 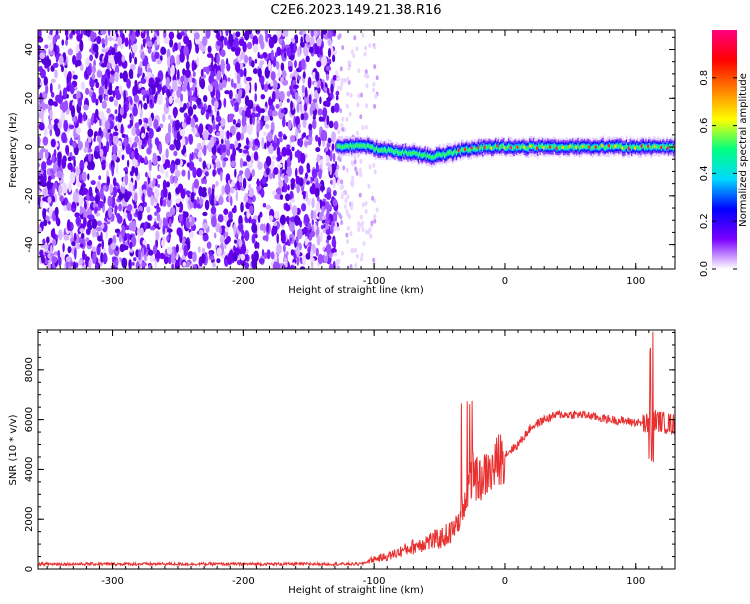 What do you see at coordinates (29, 518) in the screenshot?
I see `y-tick-label: 2000` at bounding box center [29, 518].